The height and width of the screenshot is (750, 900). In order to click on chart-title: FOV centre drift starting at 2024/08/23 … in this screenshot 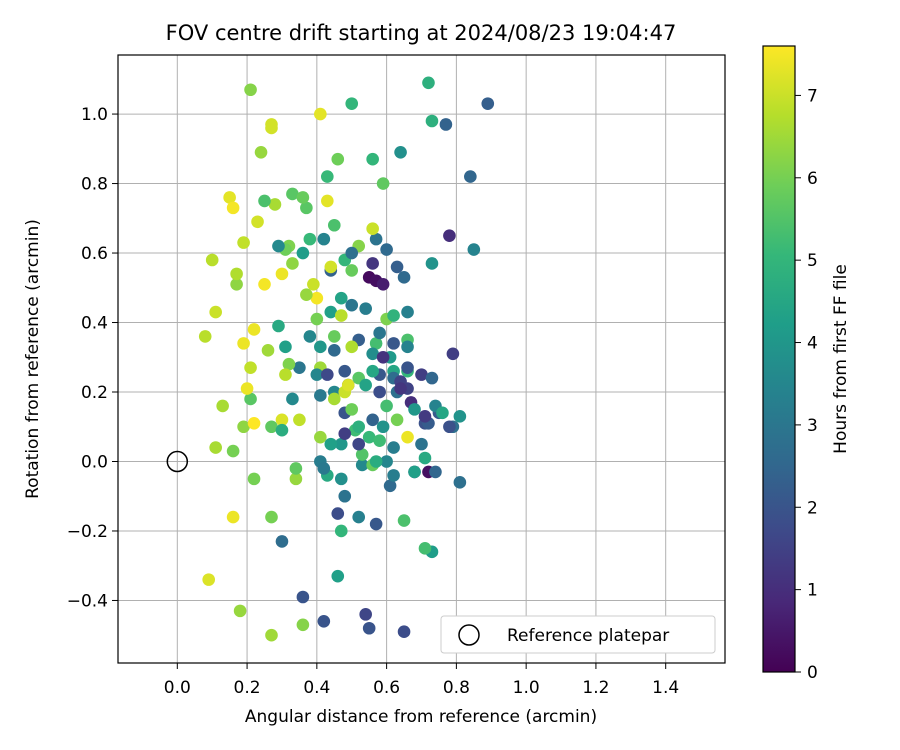, I will do `click(421, 33)`.